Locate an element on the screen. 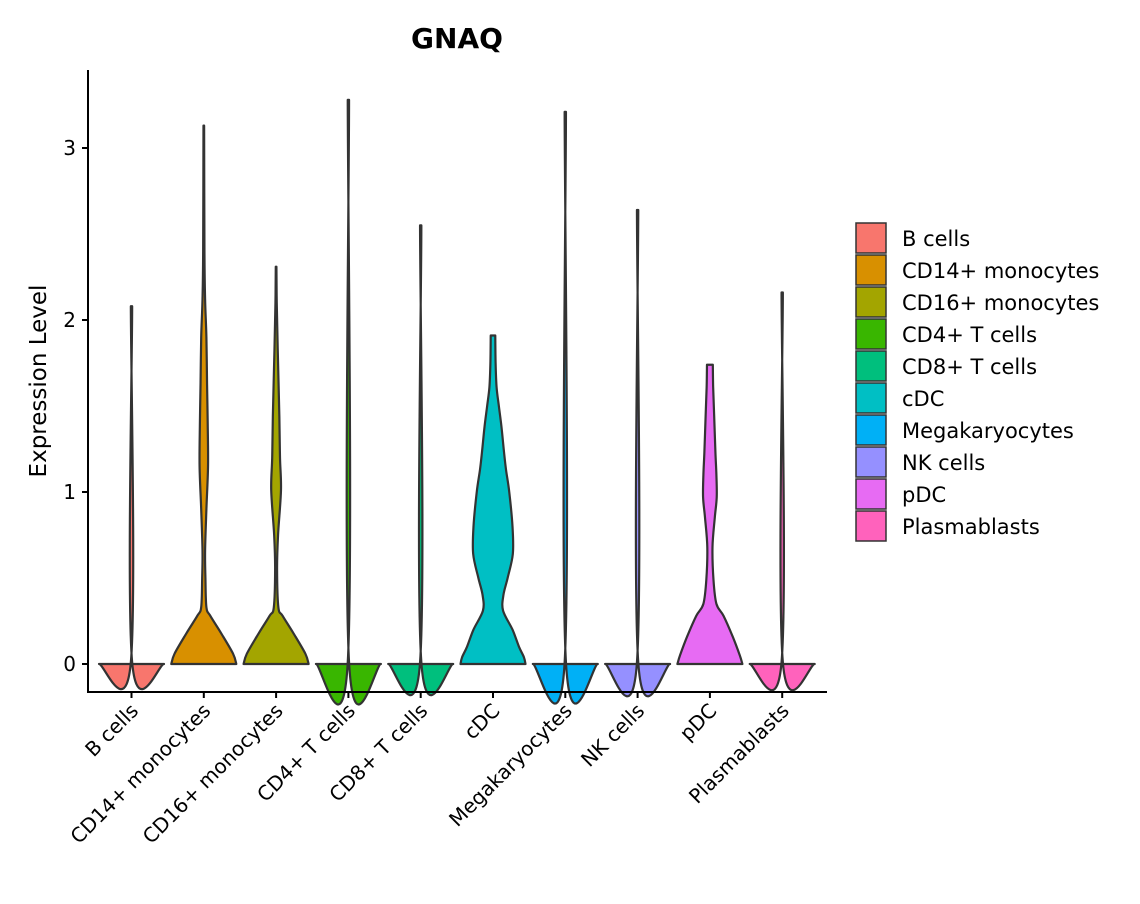 This screenshot has width=1140, height=904. y-tick-label: 1 is located at coordinates (69, 492).